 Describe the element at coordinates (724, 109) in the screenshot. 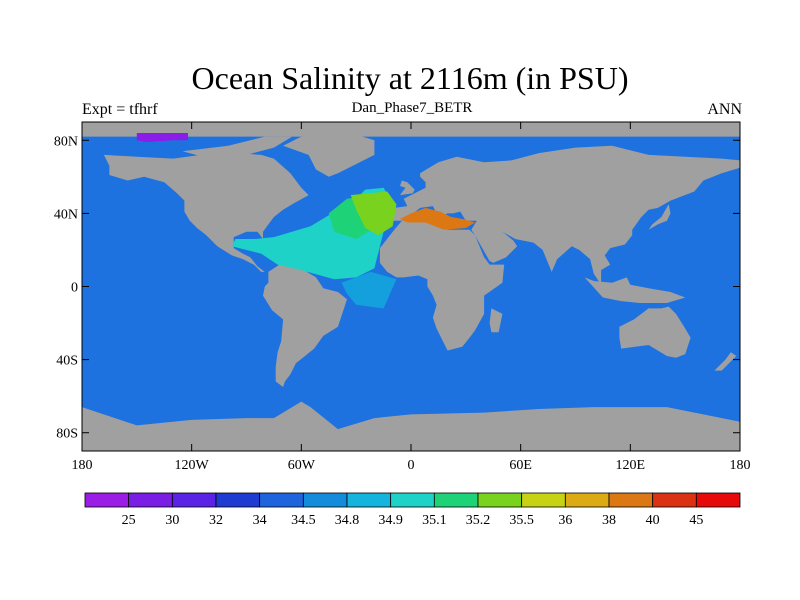

I see `season-label: ANN` at that location.